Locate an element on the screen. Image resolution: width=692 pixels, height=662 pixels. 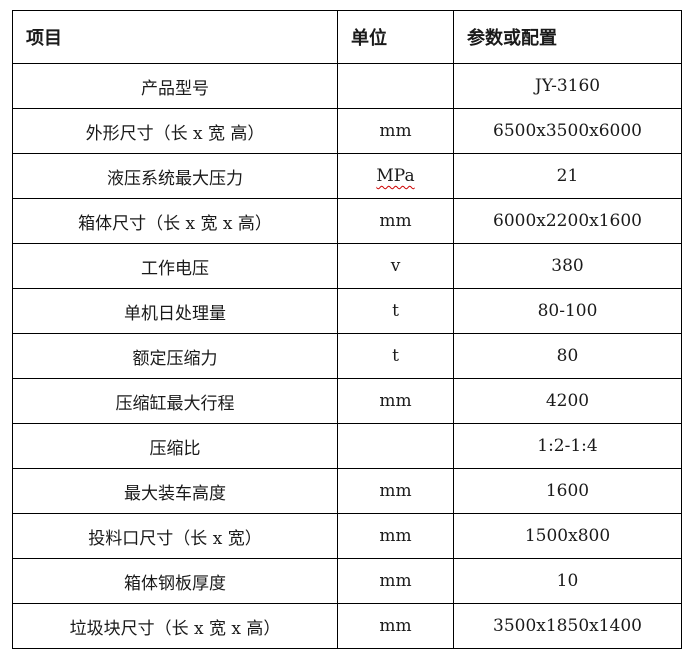
spec-item-cell: 额定压缩力 is located at coordinates (175, 356).